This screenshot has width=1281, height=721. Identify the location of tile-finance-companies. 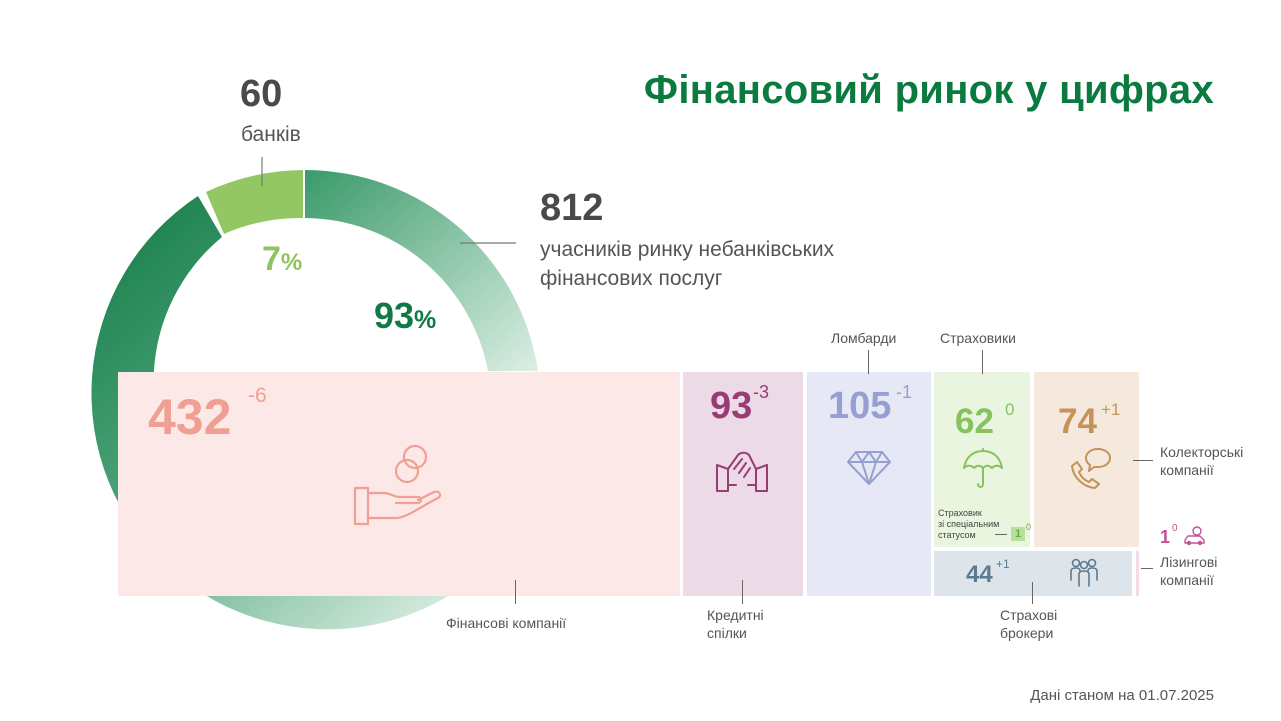
(399, 484).